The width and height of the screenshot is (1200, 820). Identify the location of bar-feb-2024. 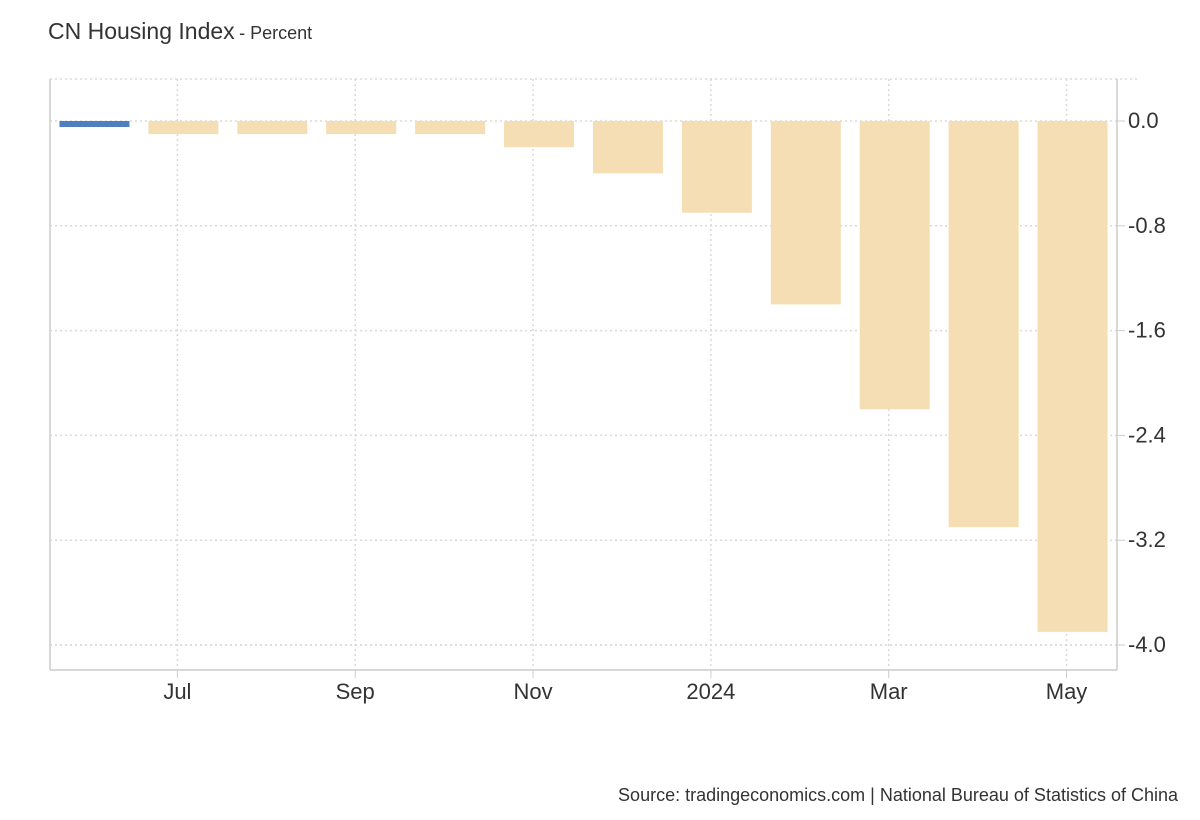
(805, 213).